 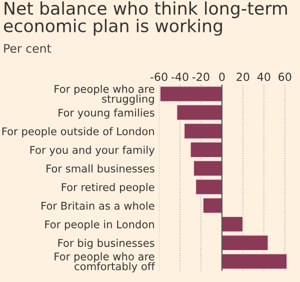 I want to click on y-tick-label: For small businesses, so click(x=100, y=168).